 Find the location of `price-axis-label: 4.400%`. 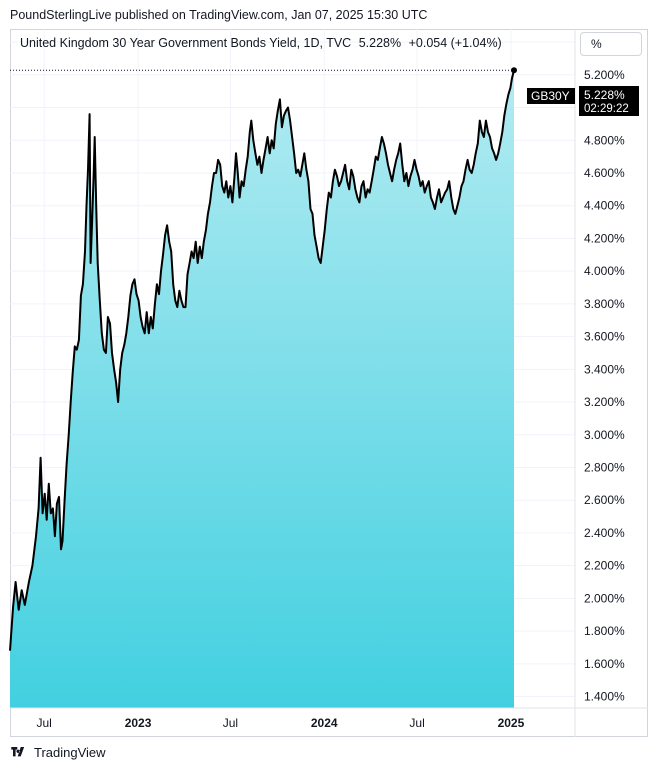

price-axis-label: 4.400% is located at coordinates (604, 206).